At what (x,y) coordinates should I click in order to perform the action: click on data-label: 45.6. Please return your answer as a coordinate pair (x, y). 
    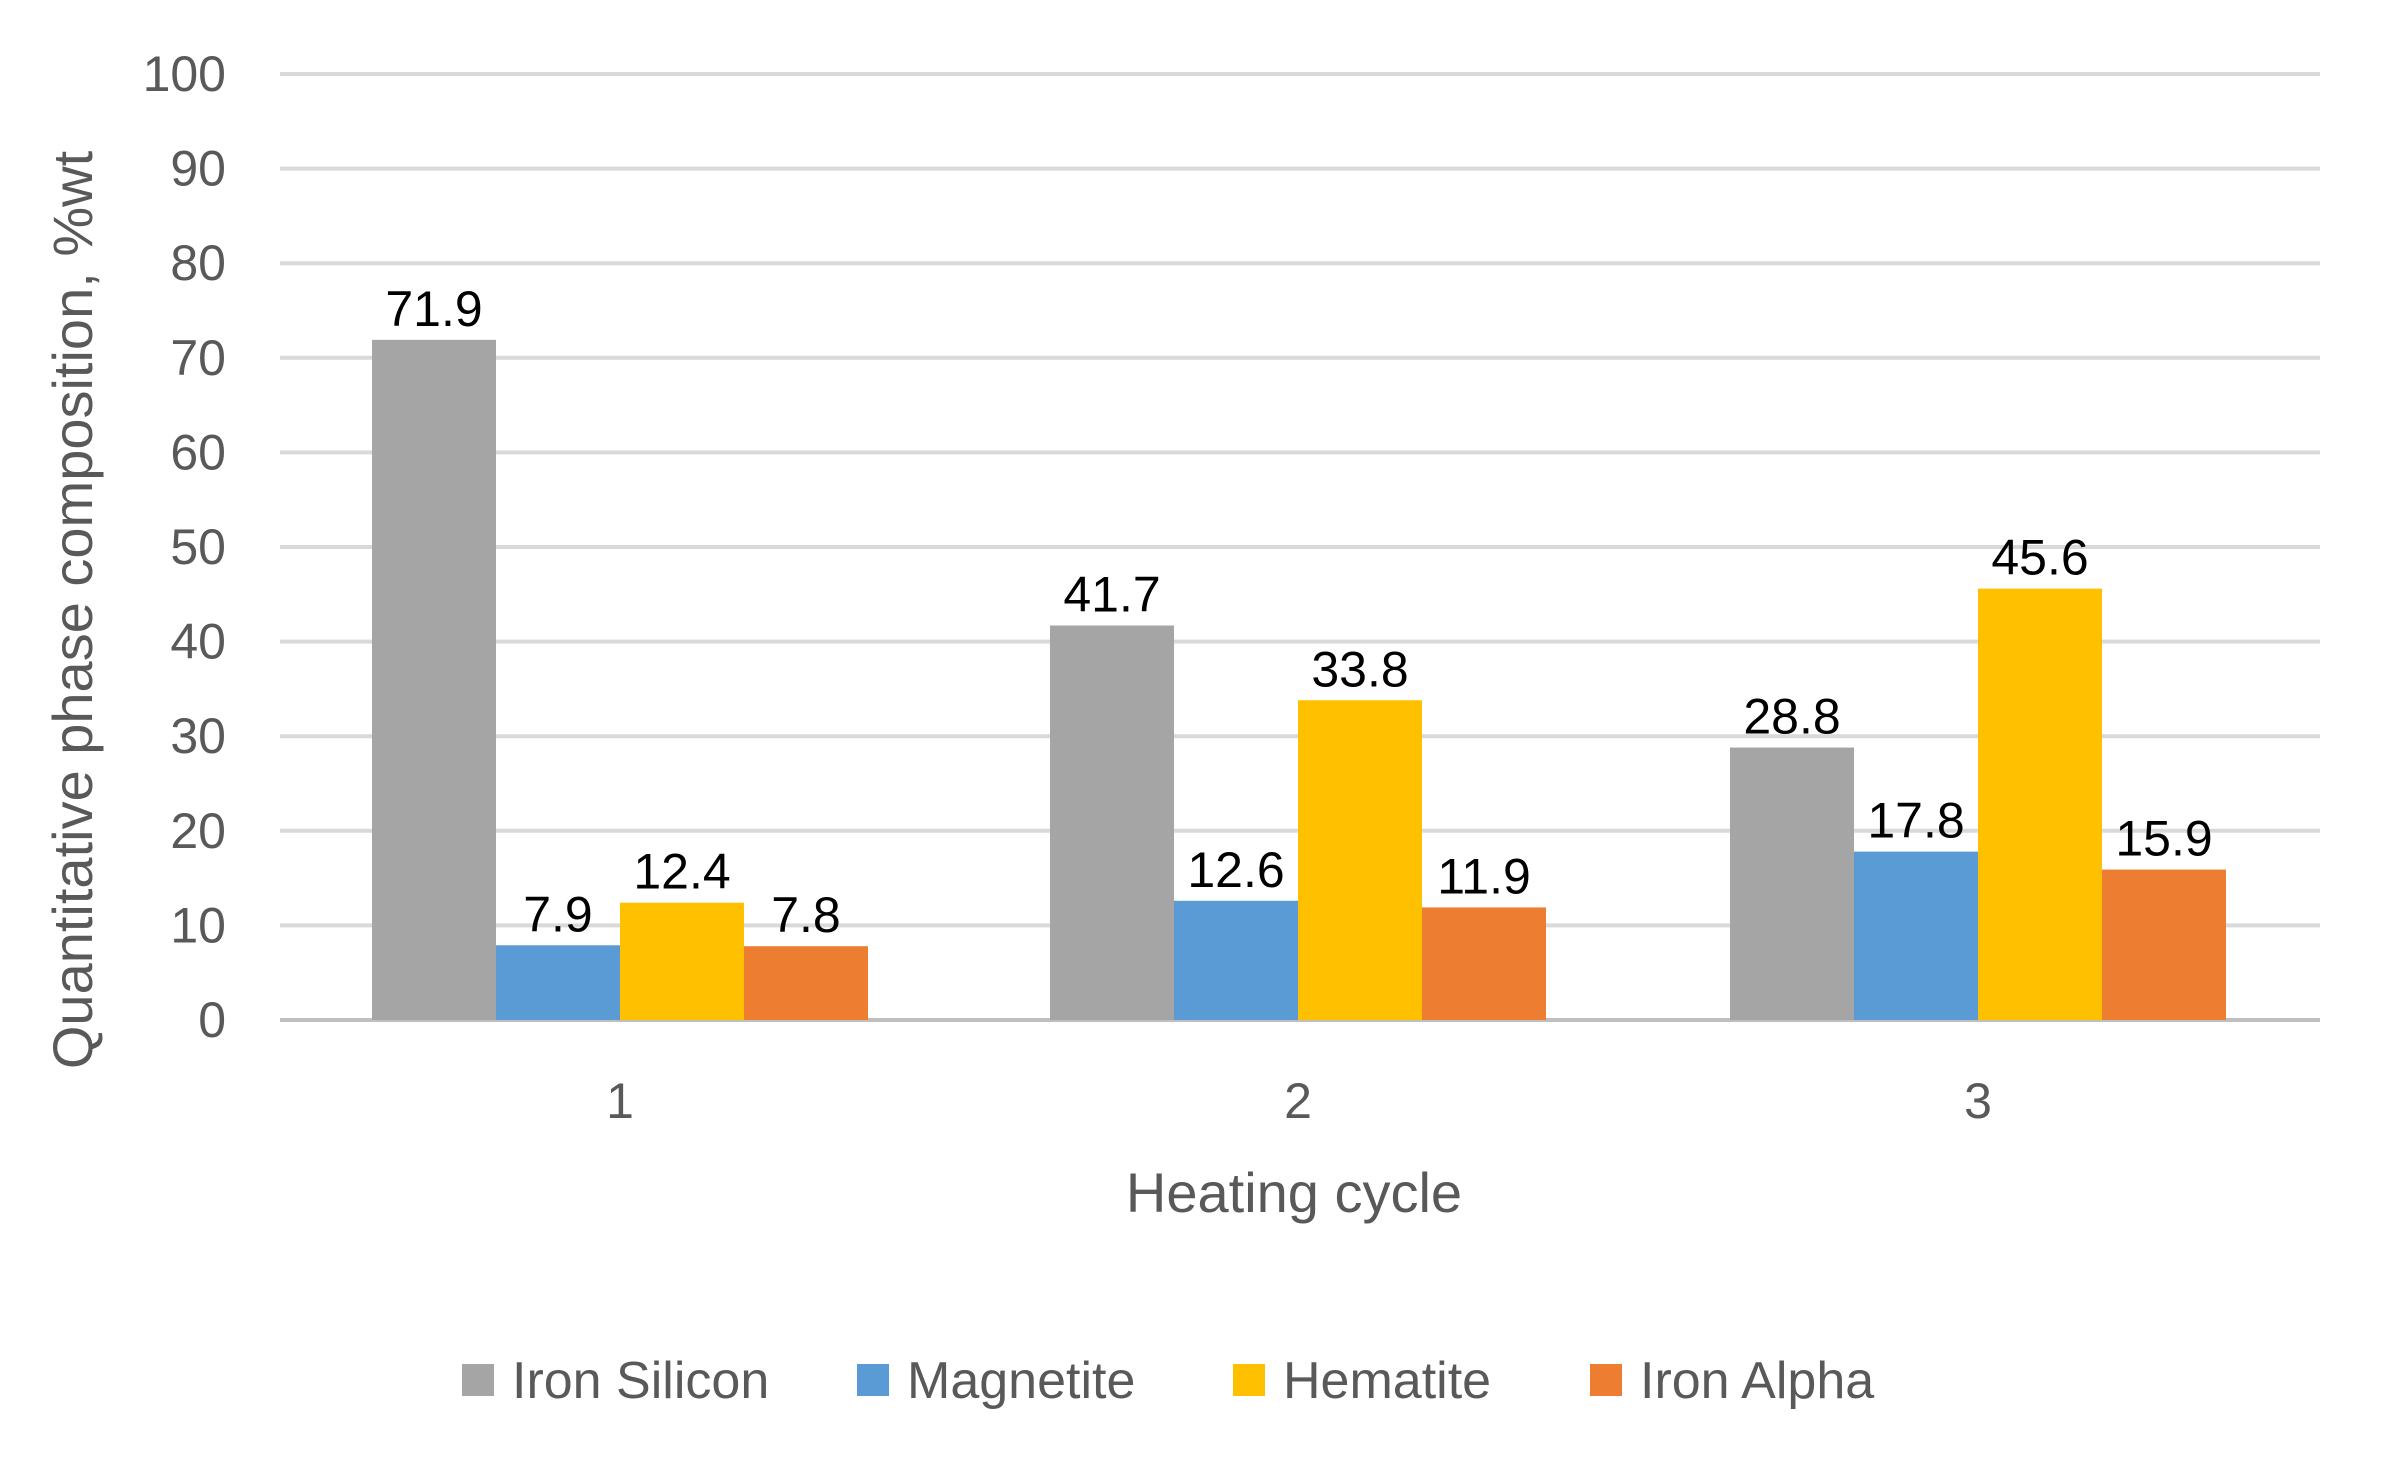
    Looking at the image, I should click on (2039, 558).